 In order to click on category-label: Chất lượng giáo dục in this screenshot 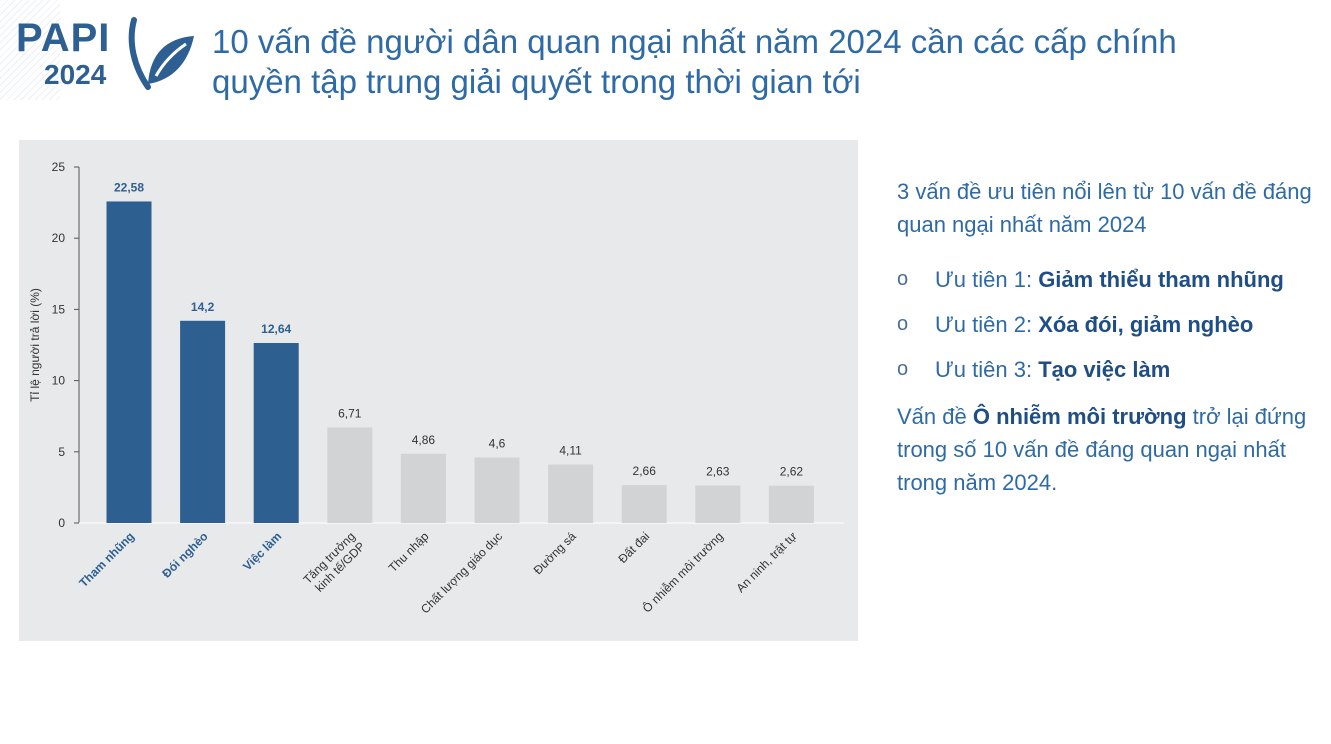, I will do `click(461, 572)`.